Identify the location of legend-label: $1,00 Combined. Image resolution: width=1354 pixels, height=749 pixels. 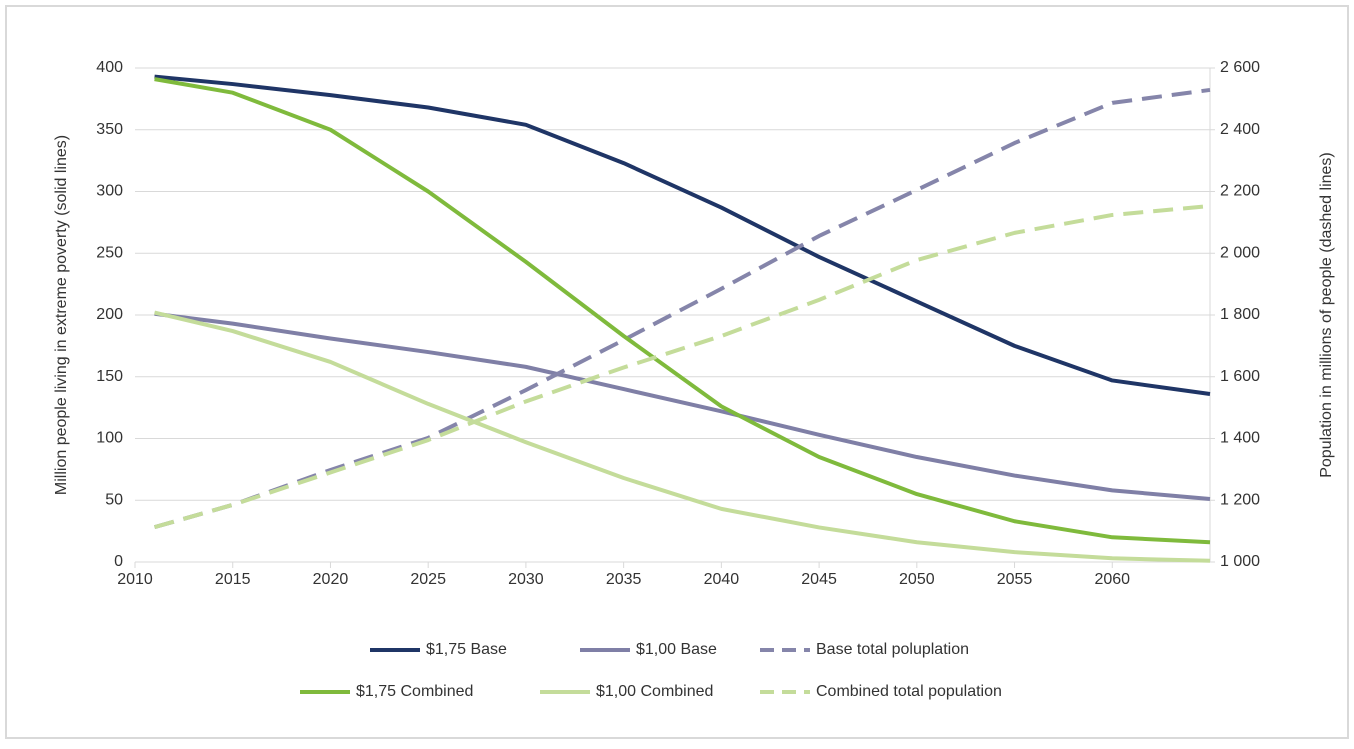
(654, 691).